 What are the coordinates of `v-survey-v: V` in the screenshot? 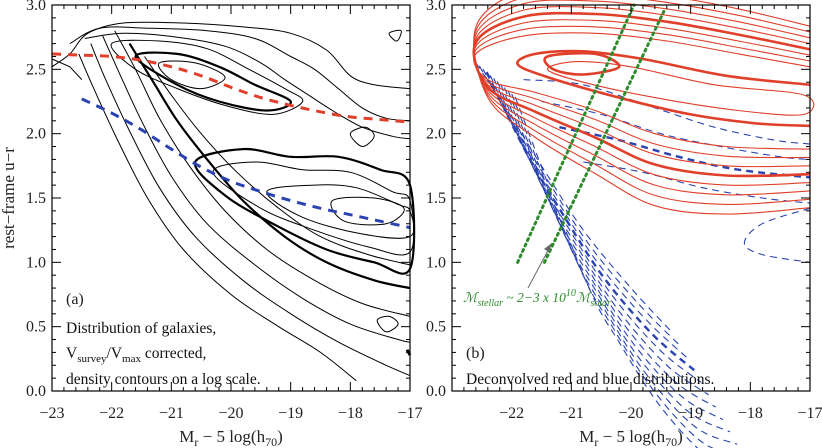 It's located at (72, 353).